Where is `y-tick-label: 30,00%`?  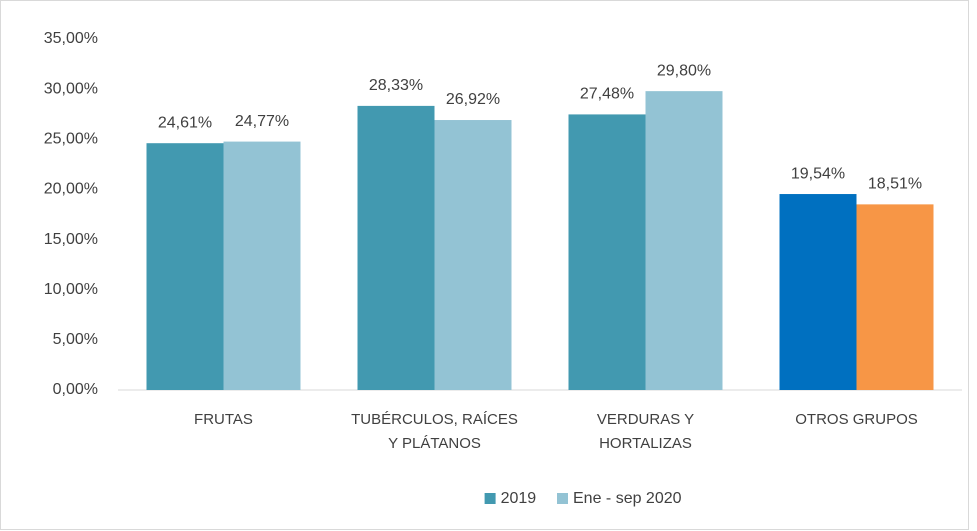
y-tick-label: 30,00% is located at coordinates (71, 88).